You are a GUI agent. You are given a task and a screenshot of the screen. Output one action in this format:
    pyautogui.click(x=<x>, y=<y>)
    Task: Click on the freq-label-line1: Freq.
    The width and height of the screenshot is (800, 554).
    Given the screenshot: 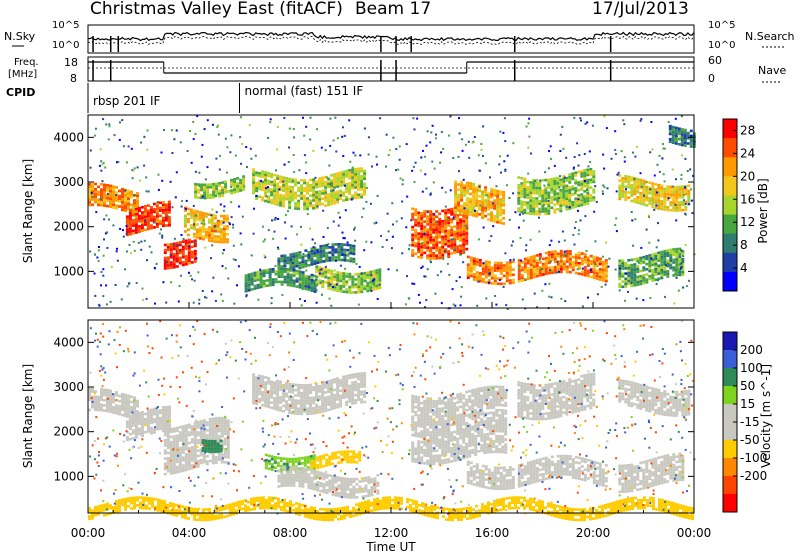 What is the action you would take?
    pyautogui.click(x=26, y=62)
    